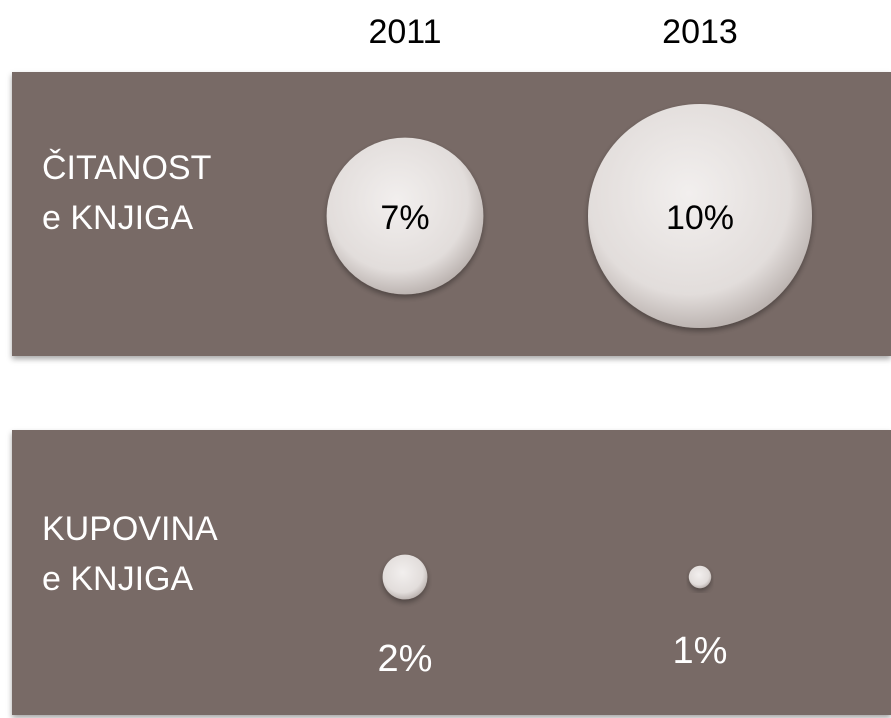 The width and height of the screenshot is (891, 718). I want to click on column-label: 2011, so click(404, 32).